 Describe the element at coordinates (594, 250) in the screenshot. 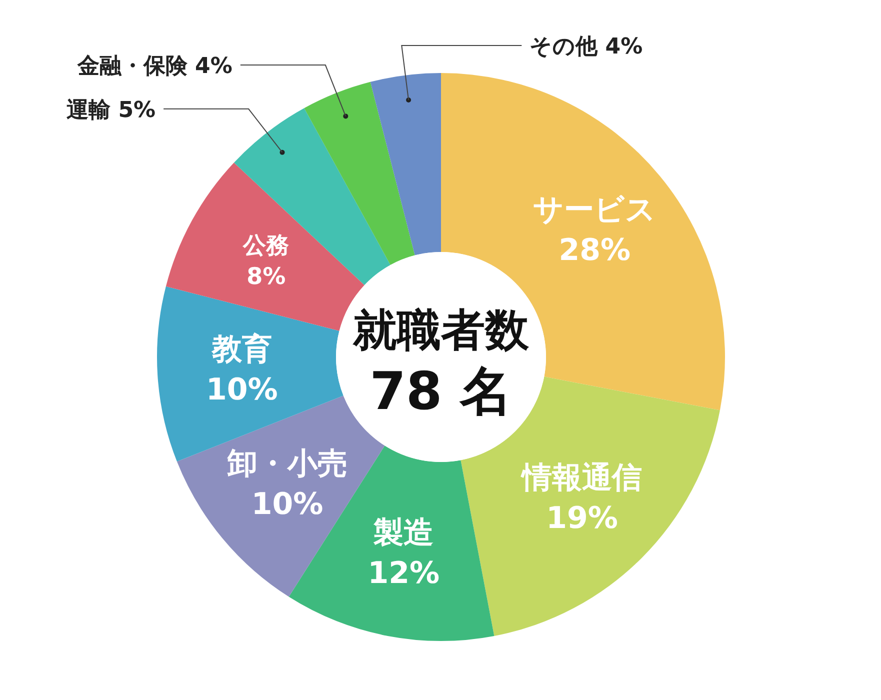

I see `data-label: 28%` at that location.